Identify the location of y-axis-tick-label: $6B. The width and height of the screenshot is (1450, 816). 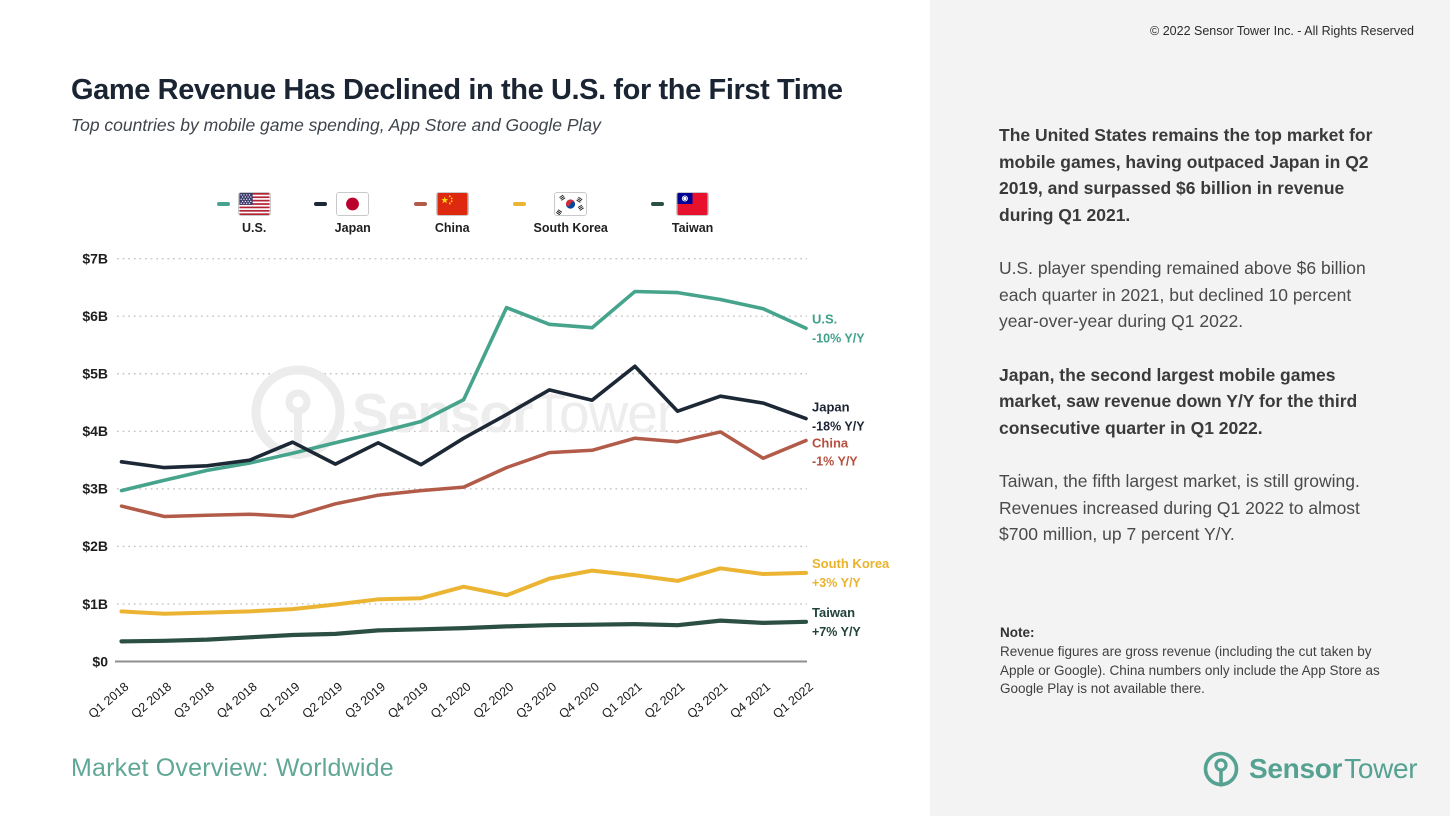
(95, 316).